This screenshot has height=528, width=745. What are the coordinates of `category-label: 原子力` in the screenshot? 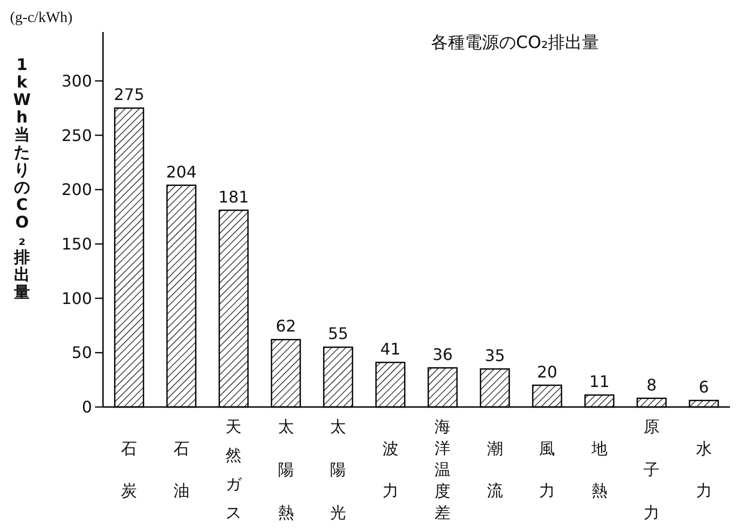 It's located at (652, 469).